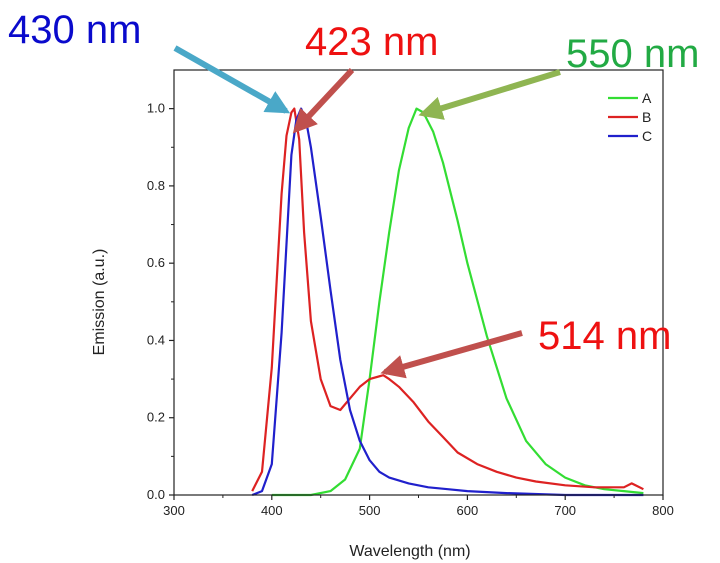 This screenshot has height=563, width=720. What do you see at coordinates (99, 302) in the screenshot?
I see `y-axis-title: Emission (a.u.)` at bounding box center [99, 302].